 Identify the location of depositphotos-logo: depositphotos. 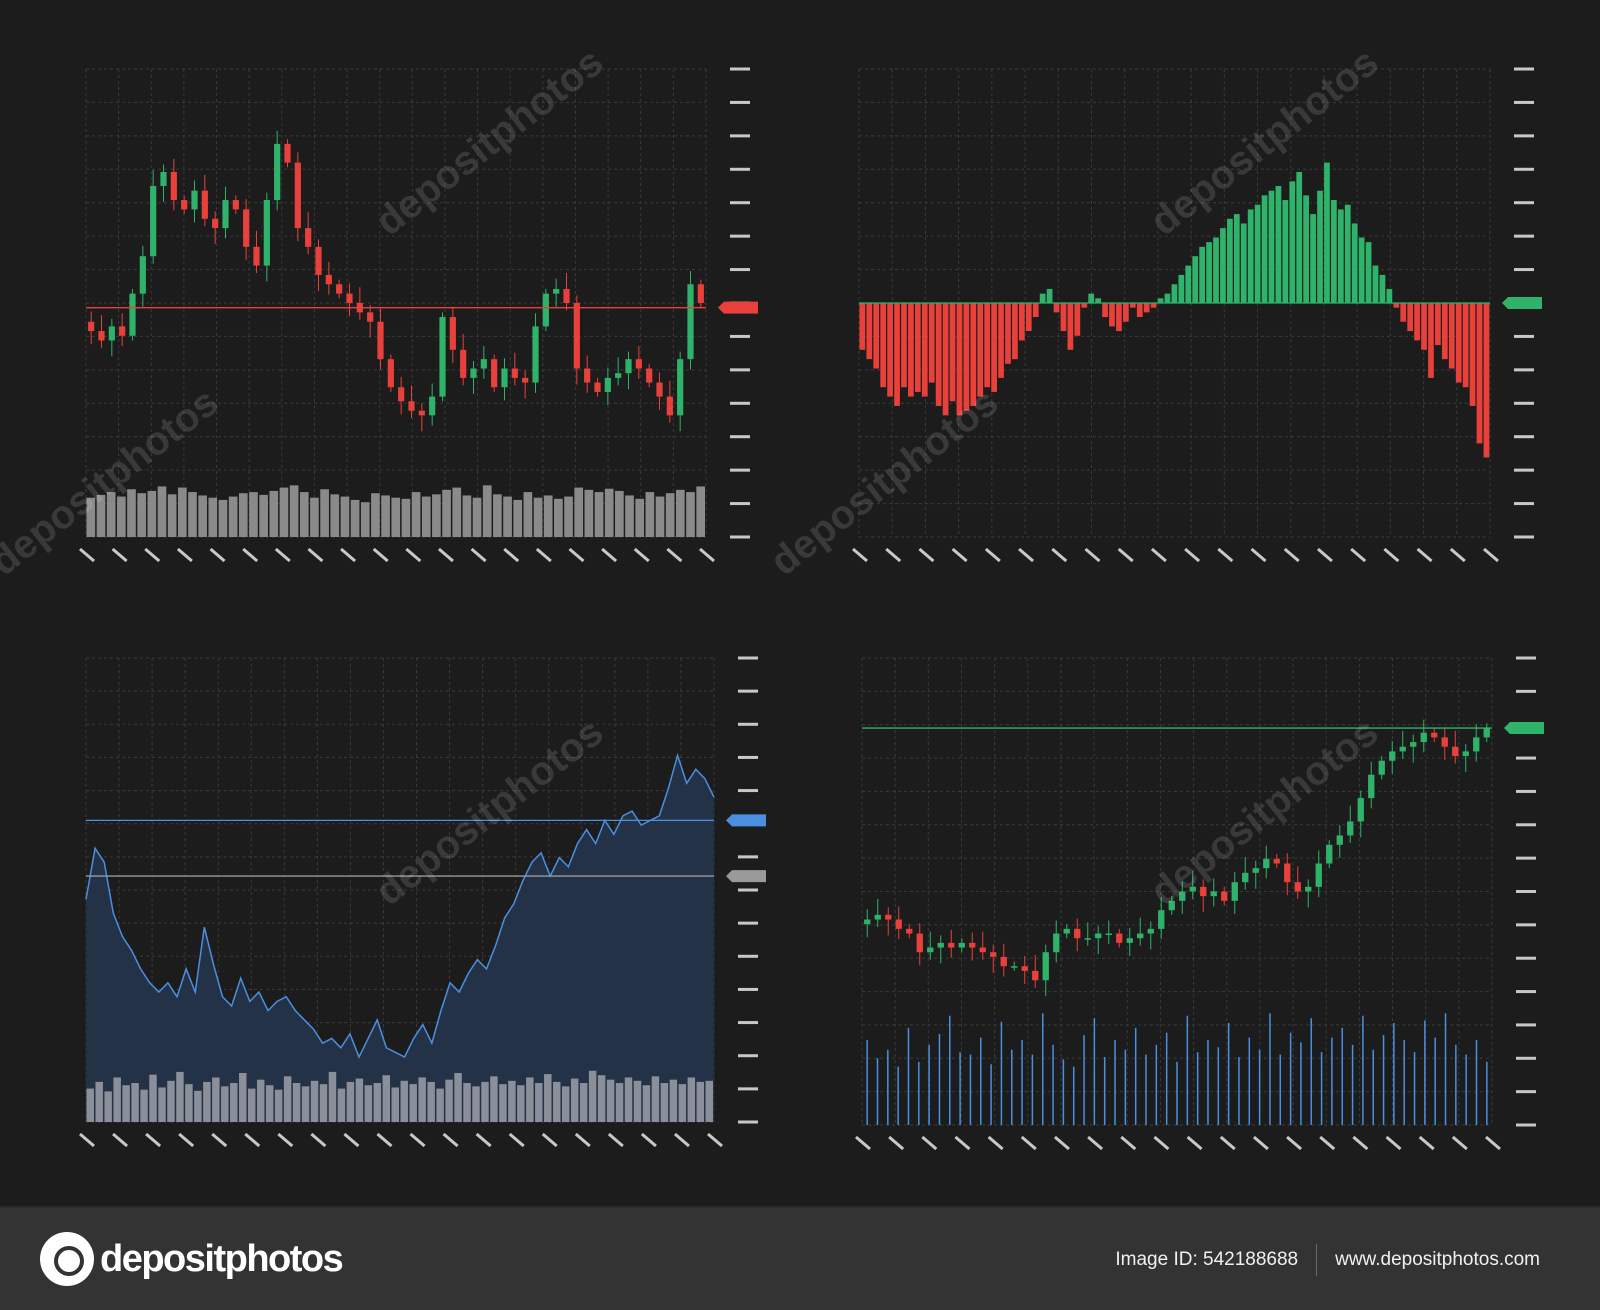
(192, 1259).